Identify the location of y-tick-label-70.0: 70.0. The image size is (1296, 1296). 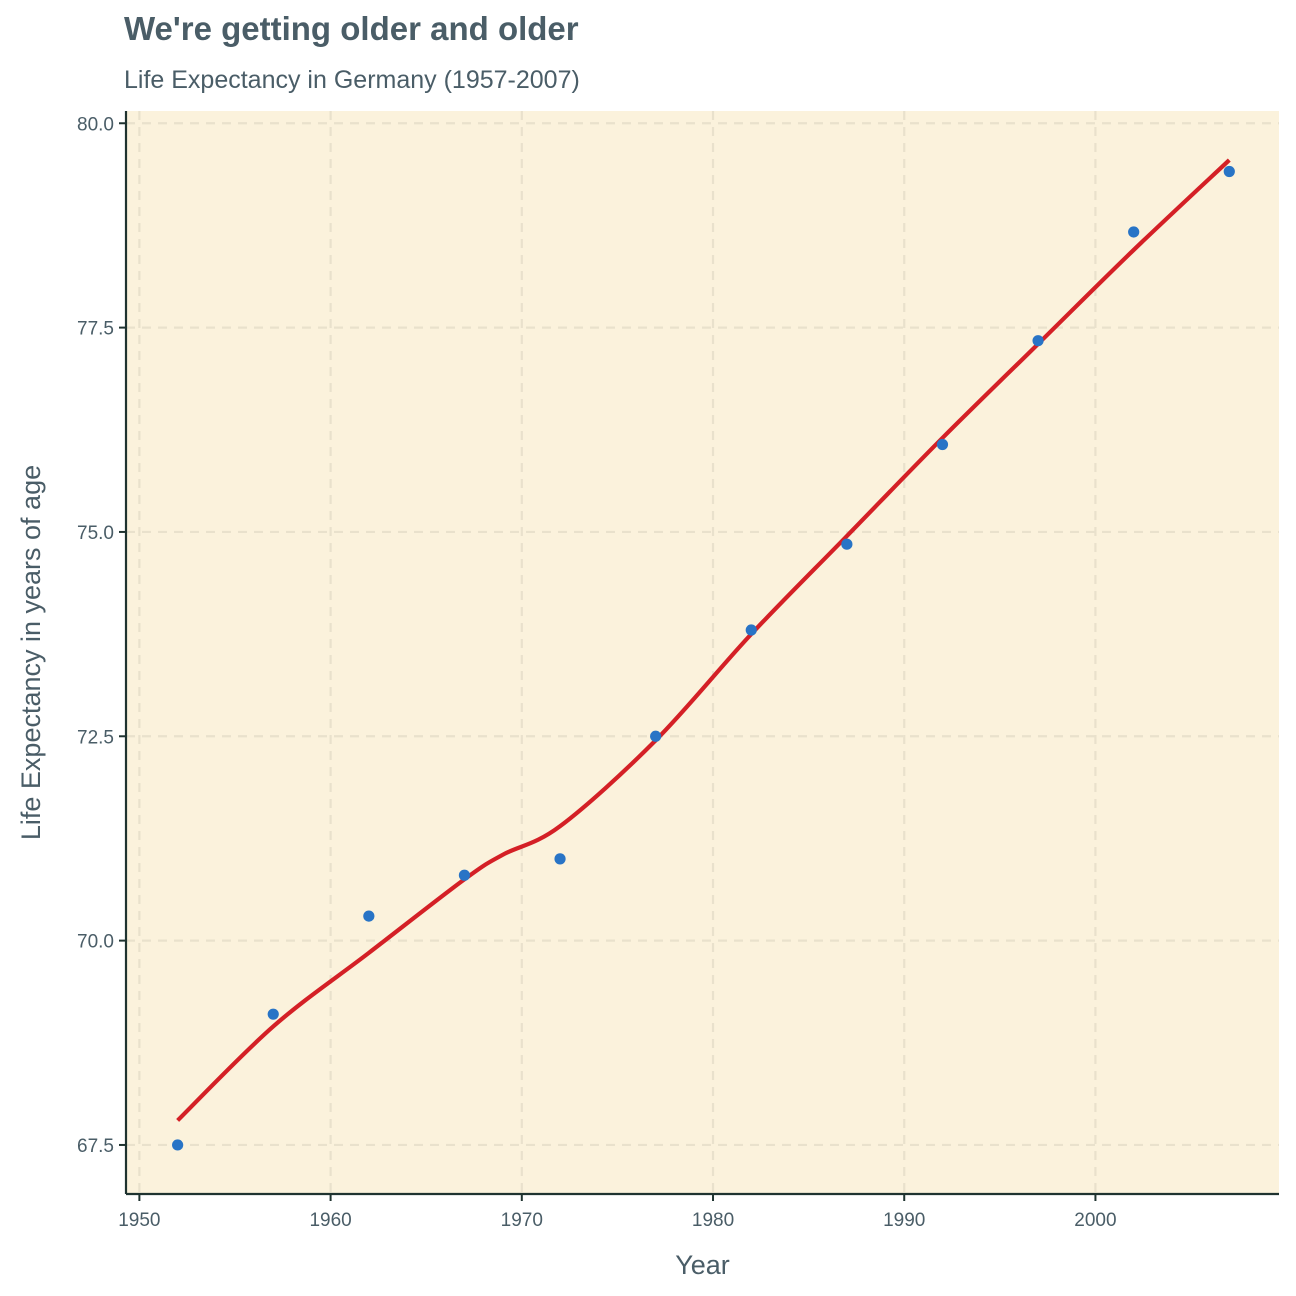
(95, 942).